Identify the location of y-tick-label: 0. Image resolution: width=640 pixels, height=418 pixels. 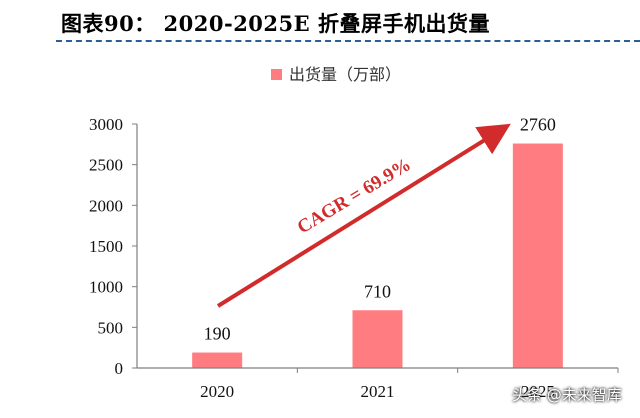
(119, 368).